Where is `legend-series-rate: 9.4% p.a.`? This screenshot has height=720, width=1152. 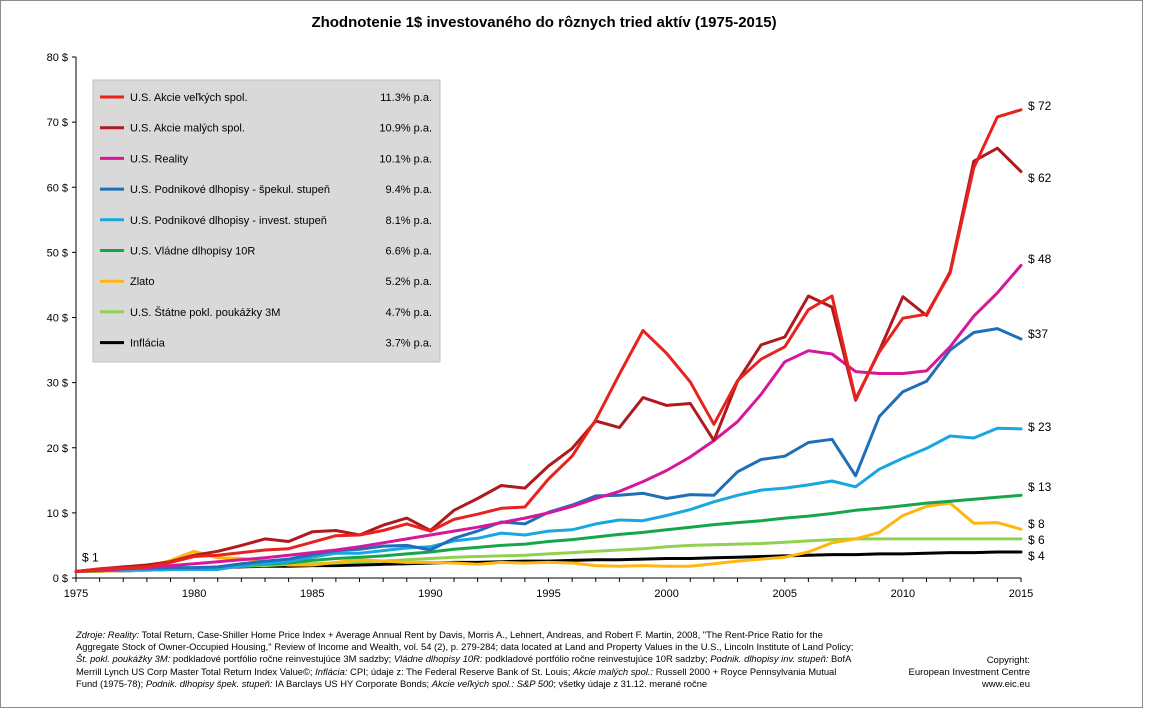 legend-series-rate: 9.4% p.a. is located at coordinates (409, 190).